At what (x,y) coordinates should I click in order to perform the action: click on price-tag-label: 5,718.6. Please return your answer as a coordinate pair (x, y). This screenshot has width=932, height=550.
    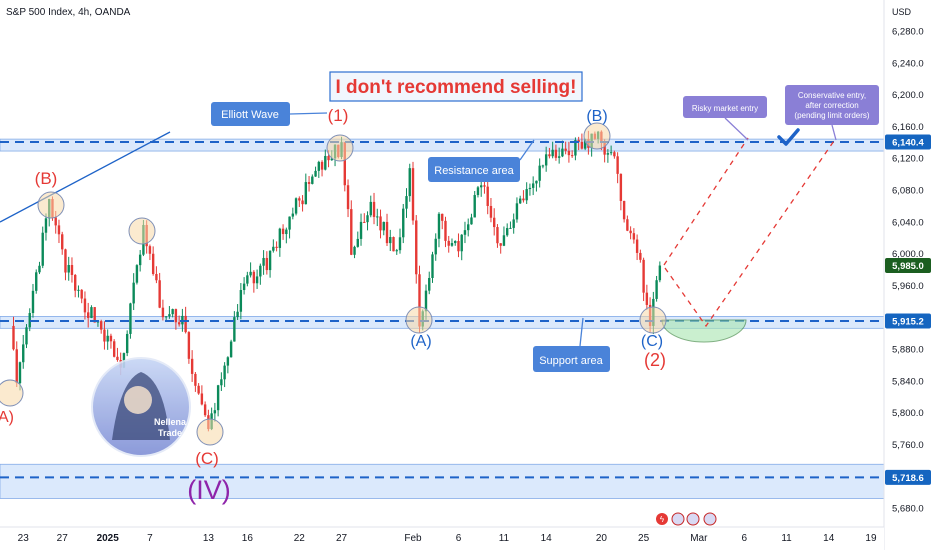
    Looking at the image, I should click on (908, 478).